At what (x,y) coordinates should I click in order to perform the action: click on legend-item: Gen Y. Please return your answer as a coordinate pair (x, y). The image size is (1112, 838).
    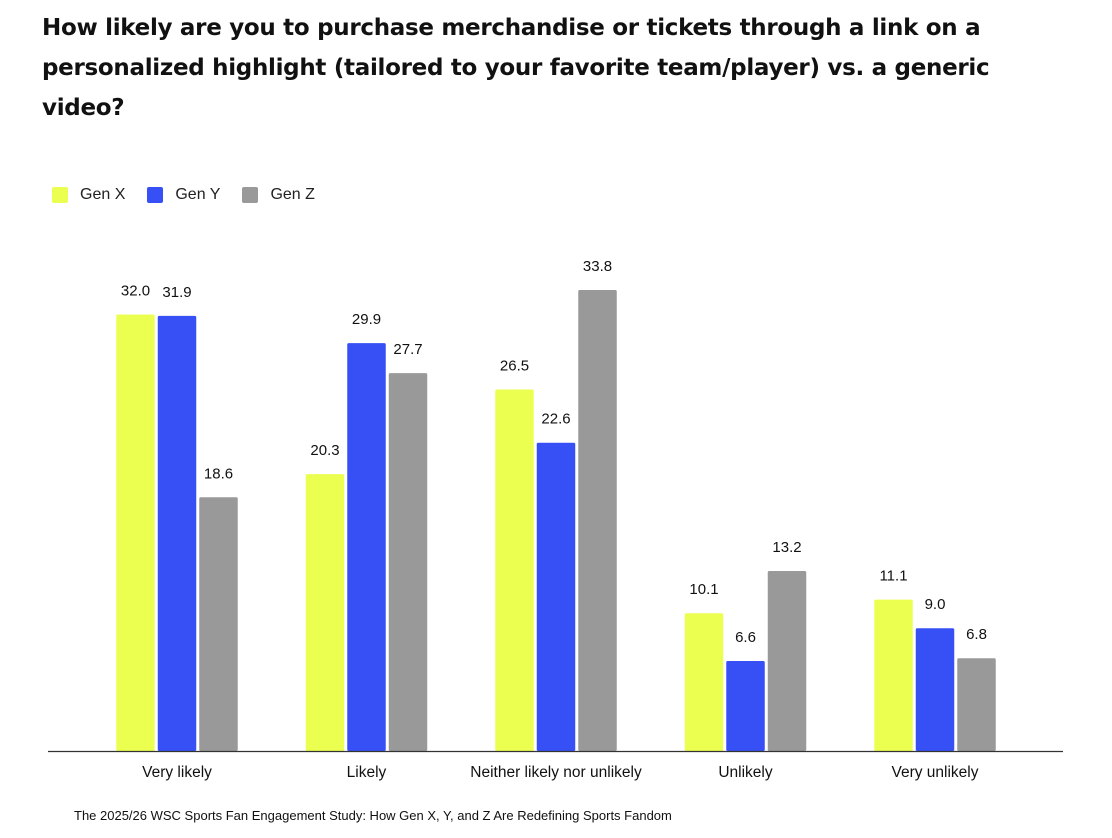
    Looking at the image, I should click on (183, 195).